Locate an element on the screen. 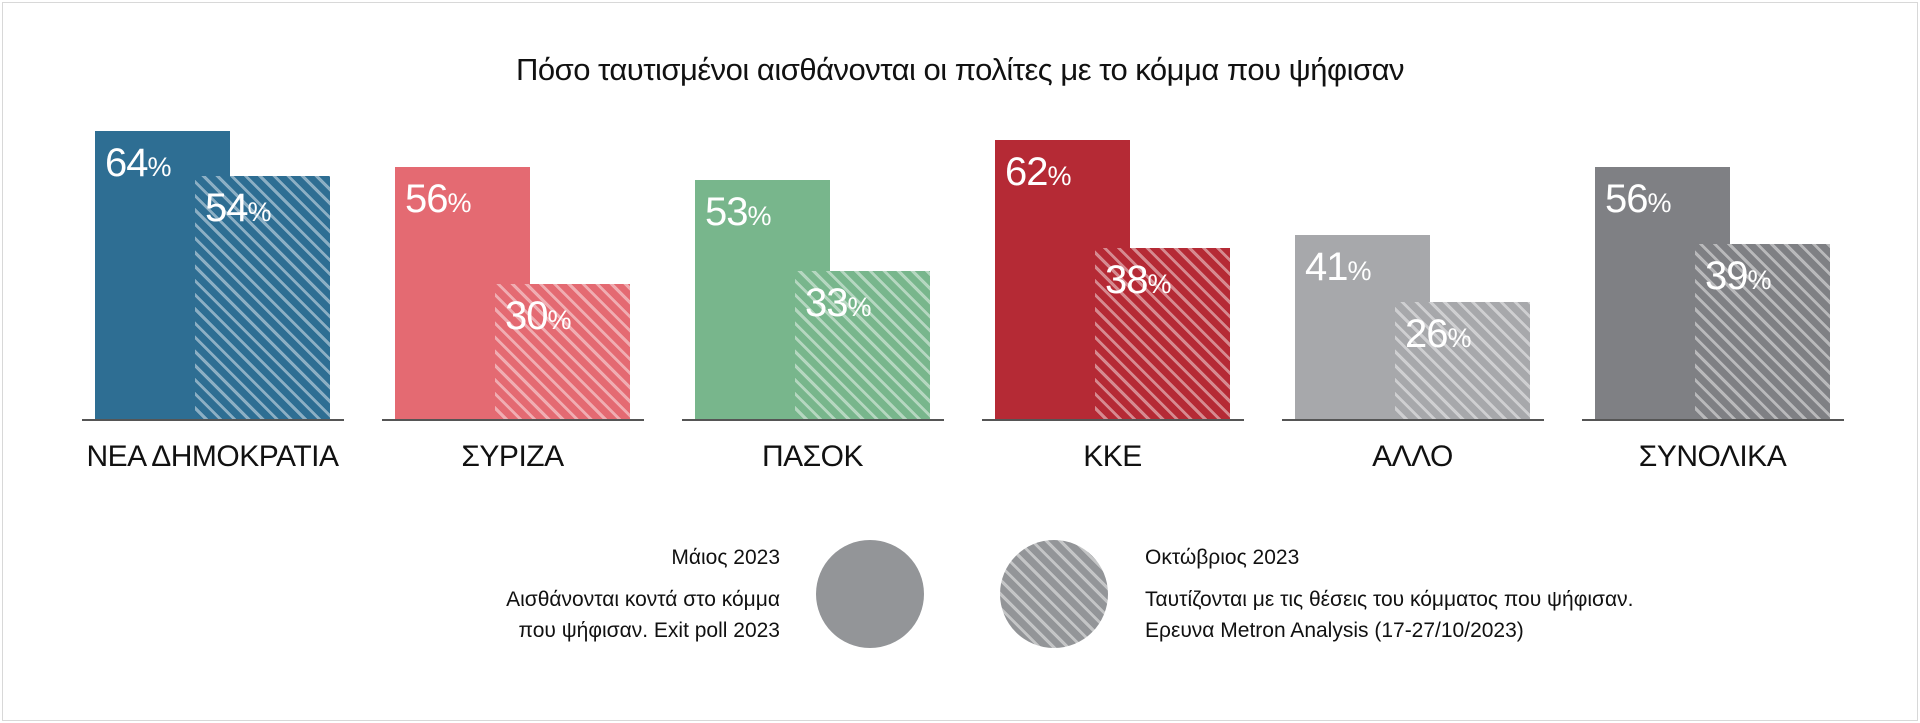  legend-october-title: Οκτώβριος 2023 is located at coordinates (1222, 557).